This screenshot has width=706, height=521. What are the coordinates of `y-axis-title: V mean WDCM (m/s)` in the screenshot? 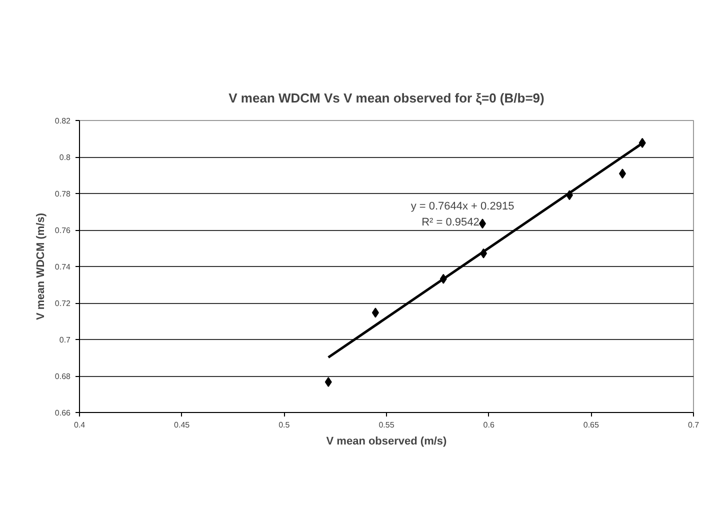 It's located at (40, 266).